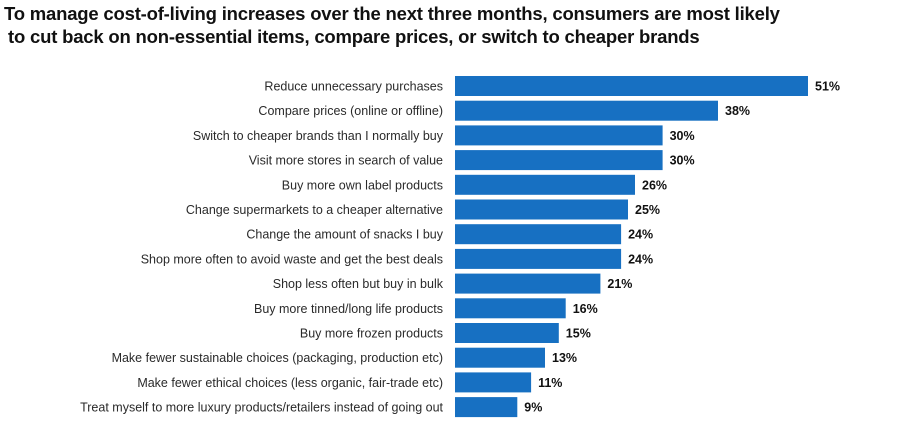  Describe the element at coordinates (564, 358) in the screenshot. I see `value-label: 13%` at that location.